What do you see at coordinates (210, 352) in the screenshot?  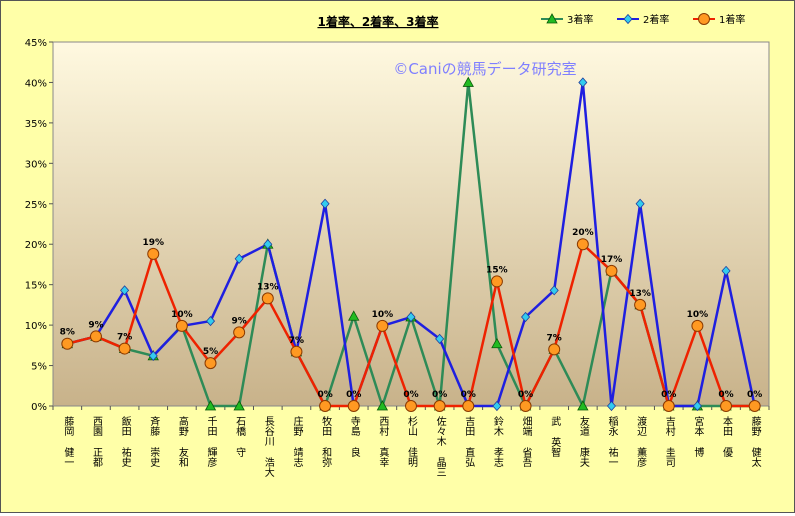 I see `data-label: 5%` at bounding box center [210, 352].